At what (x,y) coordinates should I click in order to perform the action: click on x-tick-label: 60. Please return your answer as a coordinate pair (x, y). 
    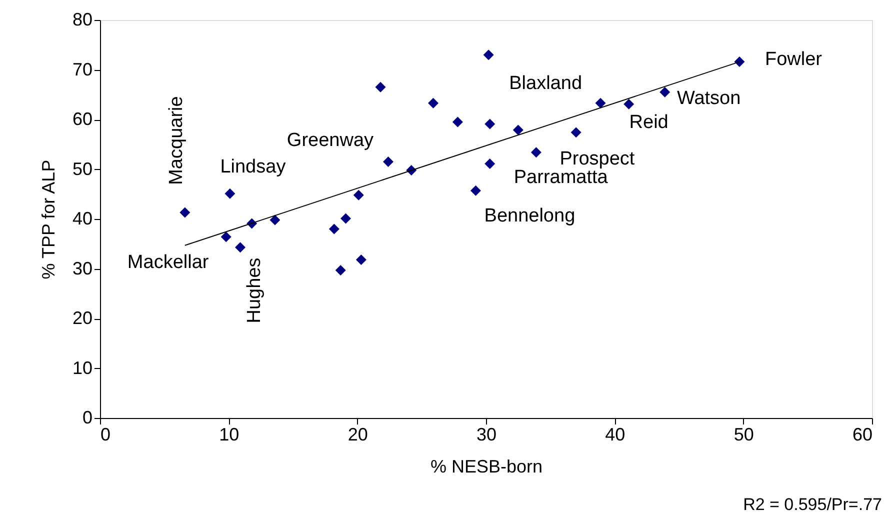
    Looking at the image, I should click on (862, 434).